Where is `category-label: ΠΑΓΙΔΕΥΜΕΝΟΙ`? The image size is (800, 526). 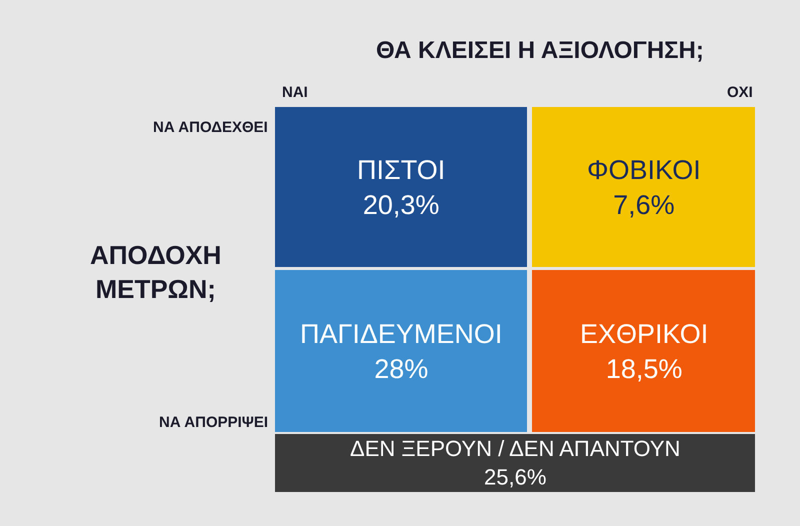
category-label: ΠΑΓΙΔΕΥΜΕΝΟΙ is located at coordinates (401, 334).